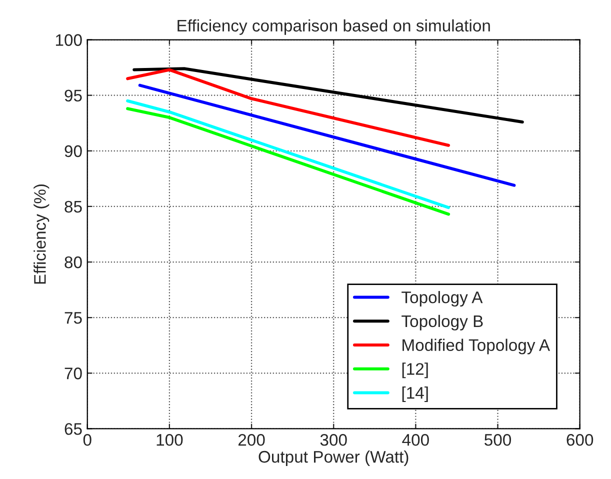  Describe the element at coordinates (415, 370) in the screenshot. I see `legend-label: [12]` at that location.